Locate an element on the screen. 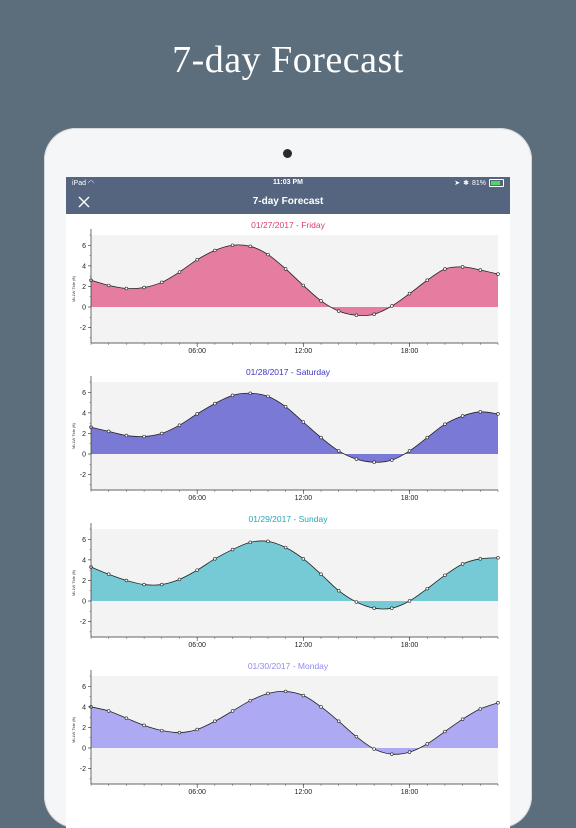  close-button is located at coordinates (84, 202).